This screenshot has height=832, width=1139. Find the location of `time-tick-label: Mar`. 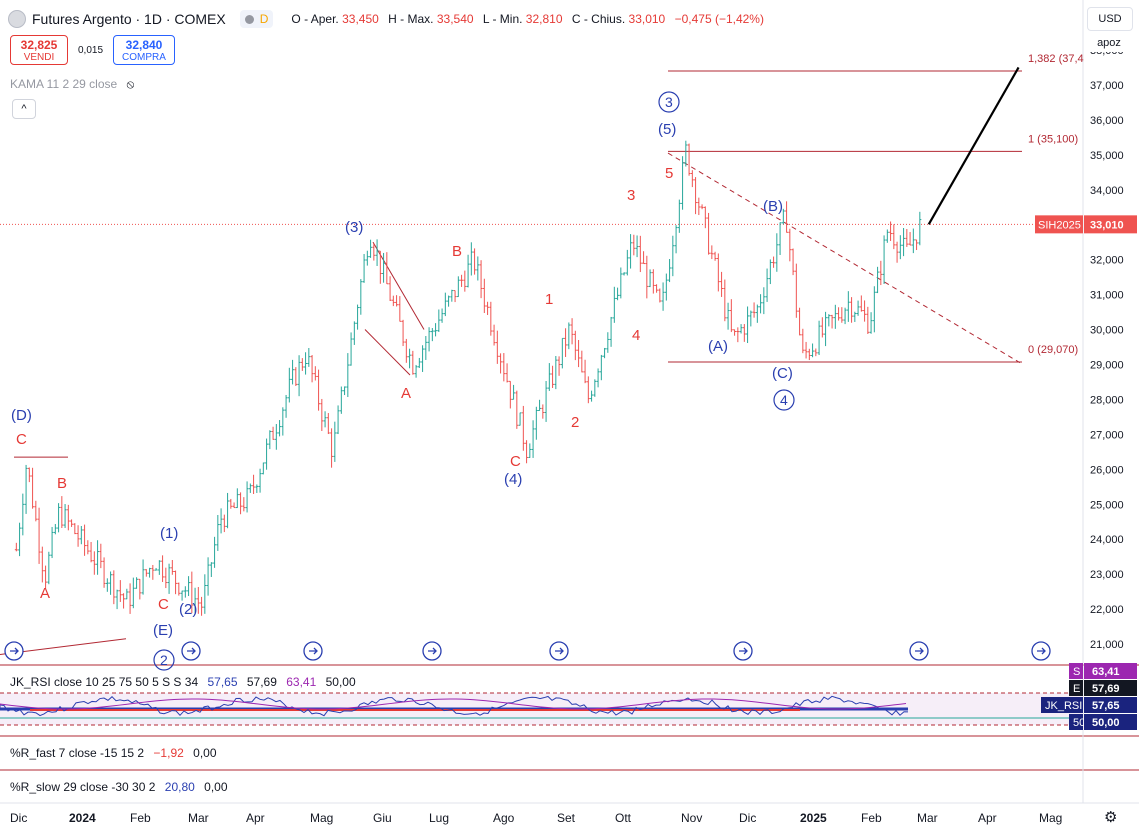

time-tick-label: Mar is located at coordinates (198, 818).